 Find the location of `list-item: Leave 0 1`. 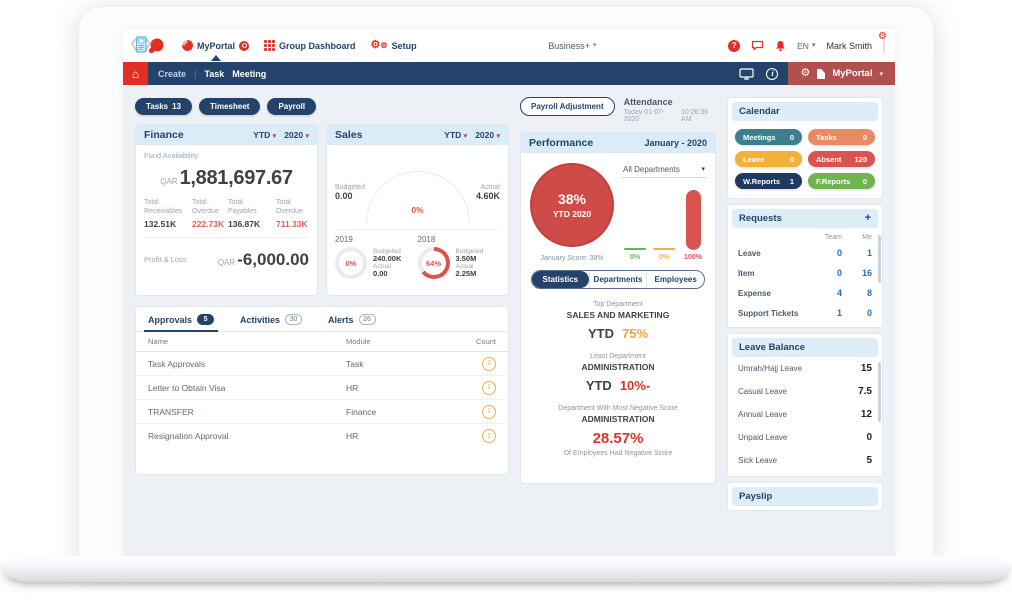

list-item: Leave 0 1 is located at coordinates (805, 253).